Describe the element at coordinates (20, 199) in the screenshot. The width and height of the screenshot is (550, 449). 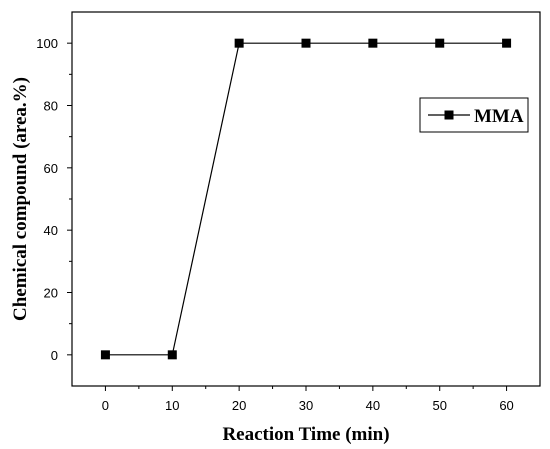
I see `y-axis-title: Chemical compound (area.%)` at that location.